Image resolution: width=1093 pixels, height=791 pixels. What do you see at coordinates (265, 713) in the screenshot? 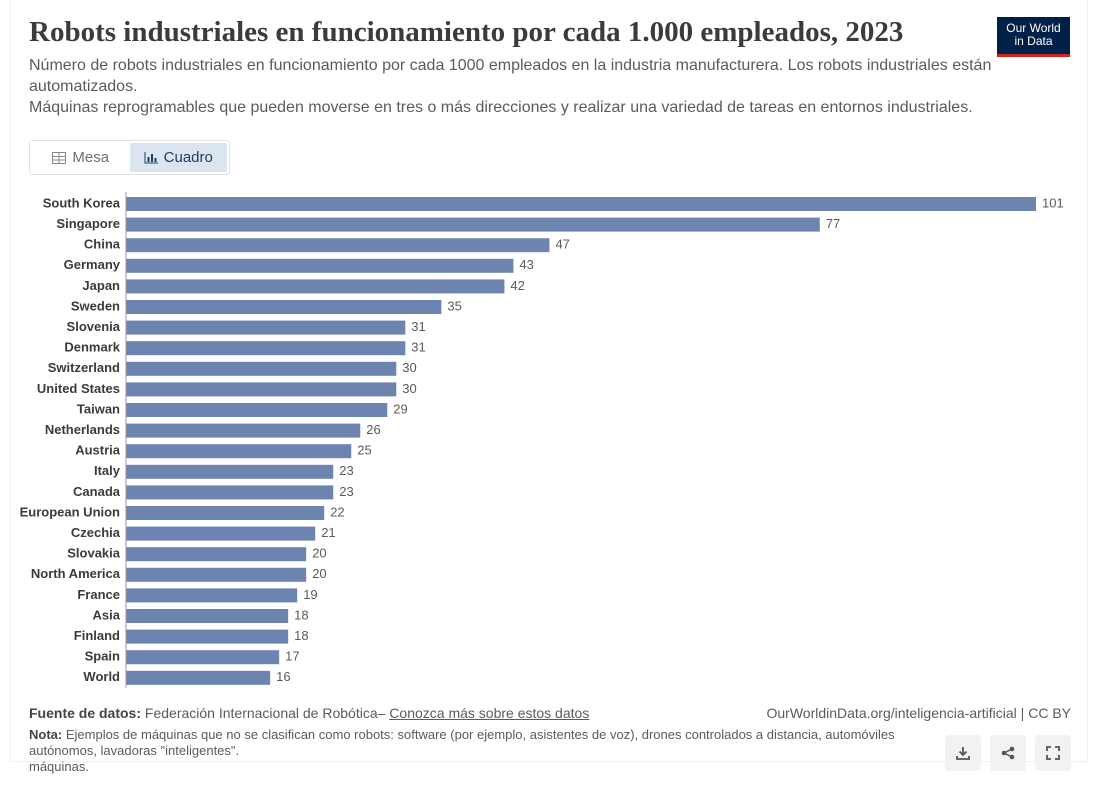
I see `source-text: Federación Internacional de Robótica–` at bounding box center [265, 713].